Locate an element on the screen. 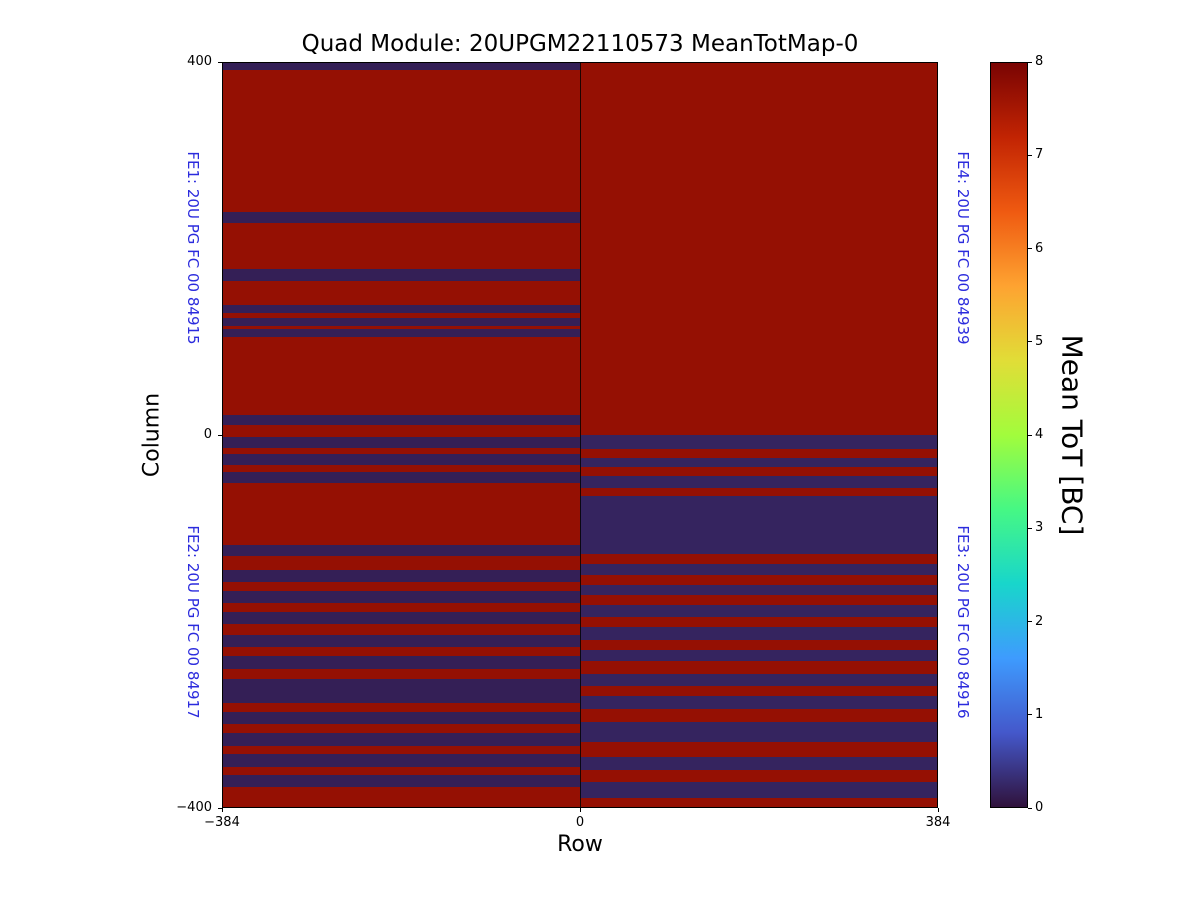  colorbar is located at coordinates (1009, 435).